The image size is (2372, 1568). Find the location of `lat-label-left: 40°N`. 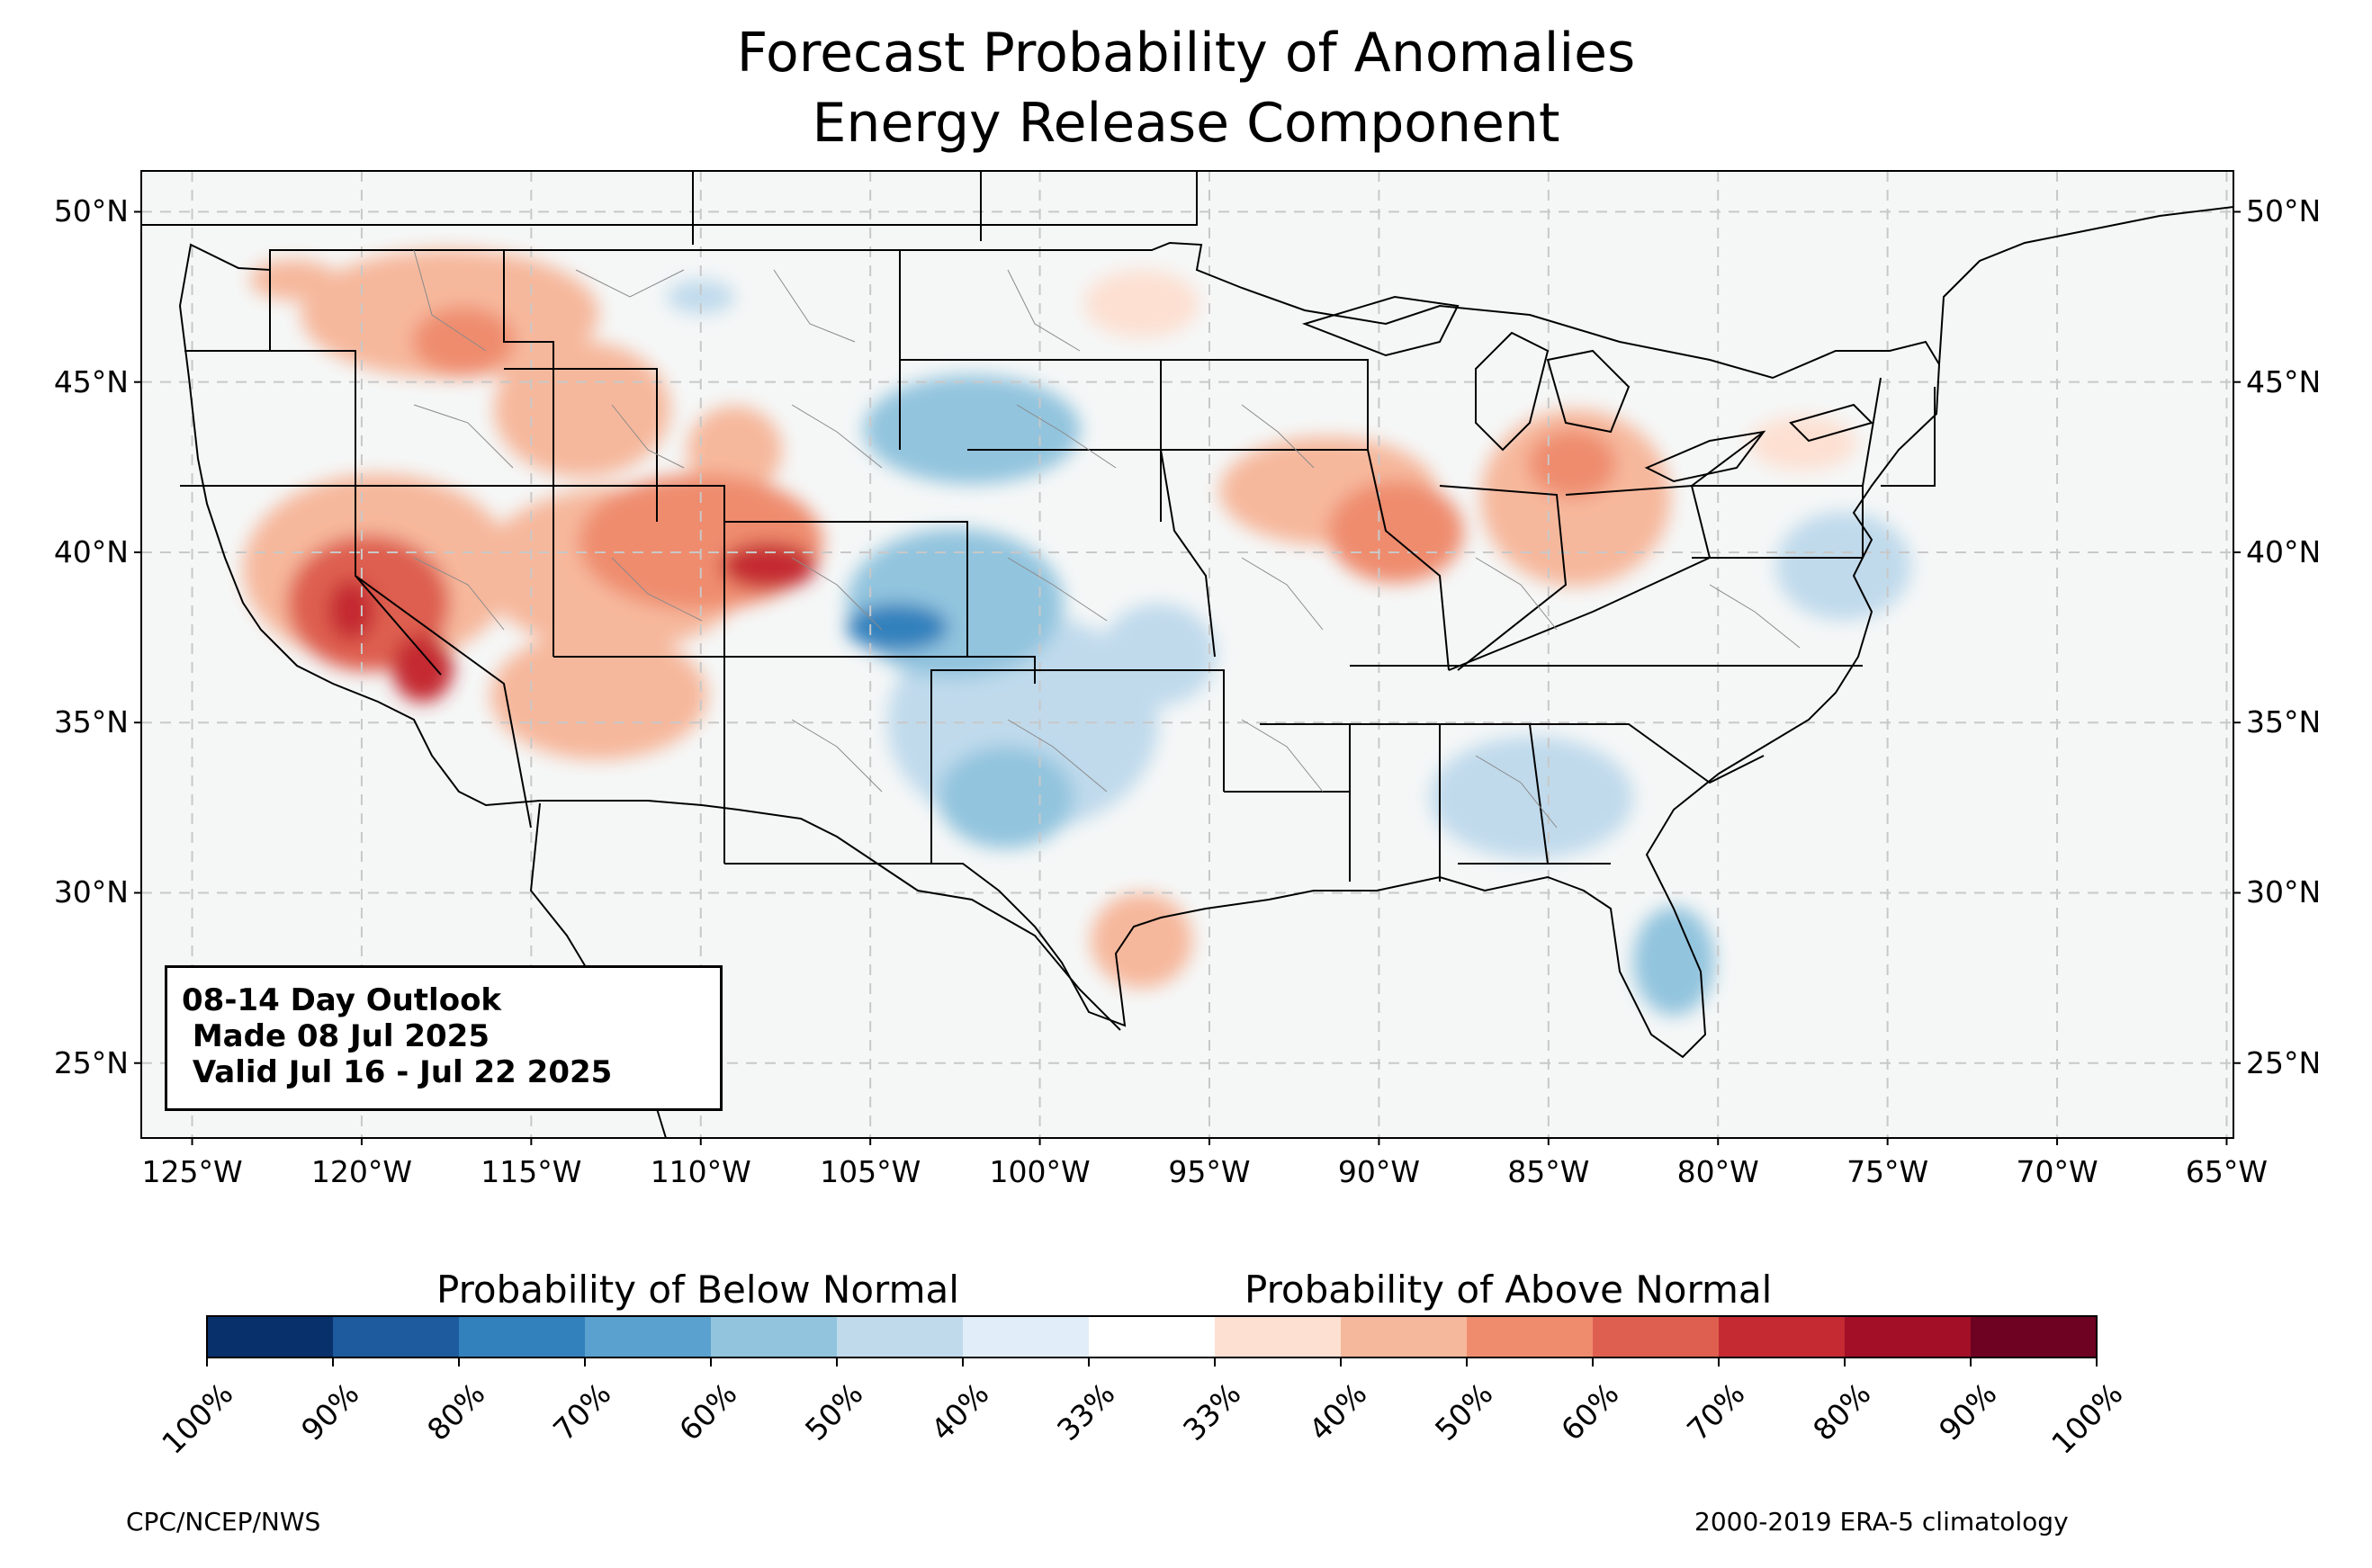

lat-label-left: 40°N is located at coordinates (91, 551).